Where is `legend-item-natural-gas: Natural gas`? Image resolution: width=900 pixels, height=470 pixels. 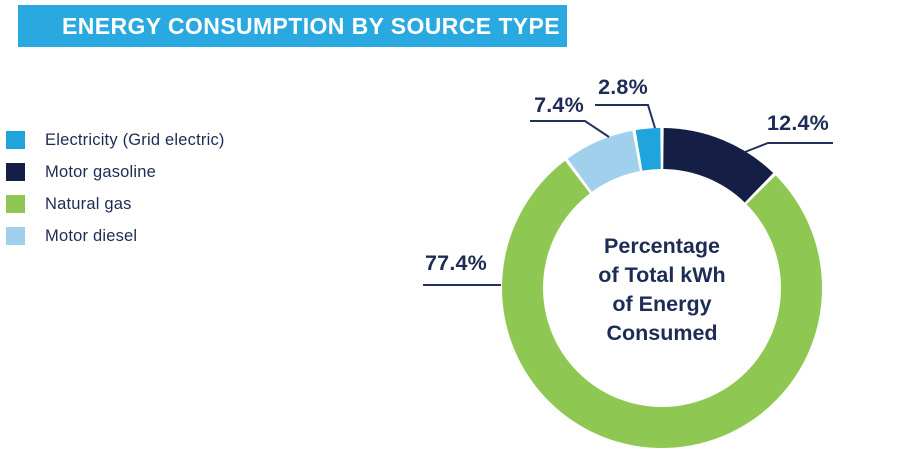
legend-item-natural-gas: Natural gas is located at coordinates (115, 204).